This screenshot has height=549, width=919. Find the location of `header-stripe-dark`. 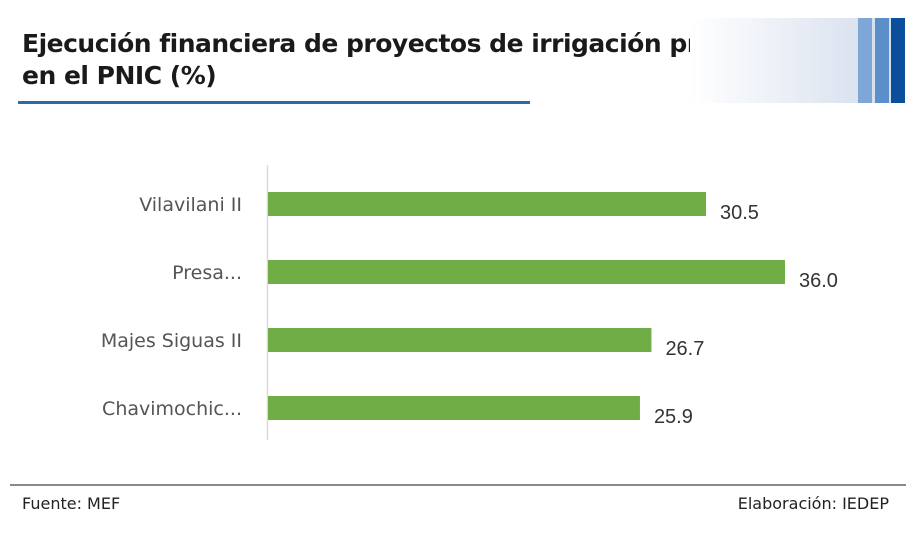

header-stripe-dark is located at coordinates (898, 60).